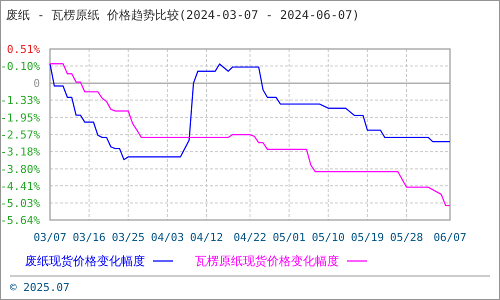  I want to click on y-tick-label: -1.33%, so click(20, 101).